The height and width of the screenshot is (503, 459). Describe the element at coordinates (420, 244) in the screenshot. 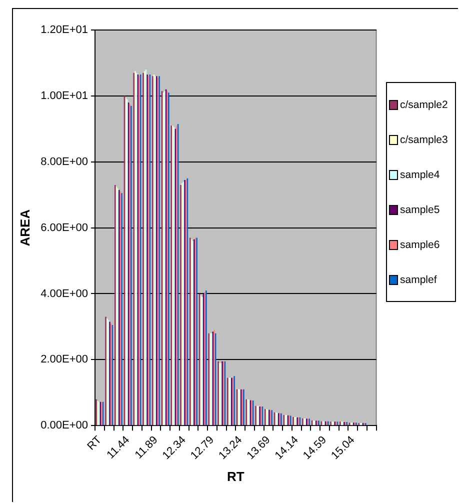

I see `legend-label: sample6` at that location.